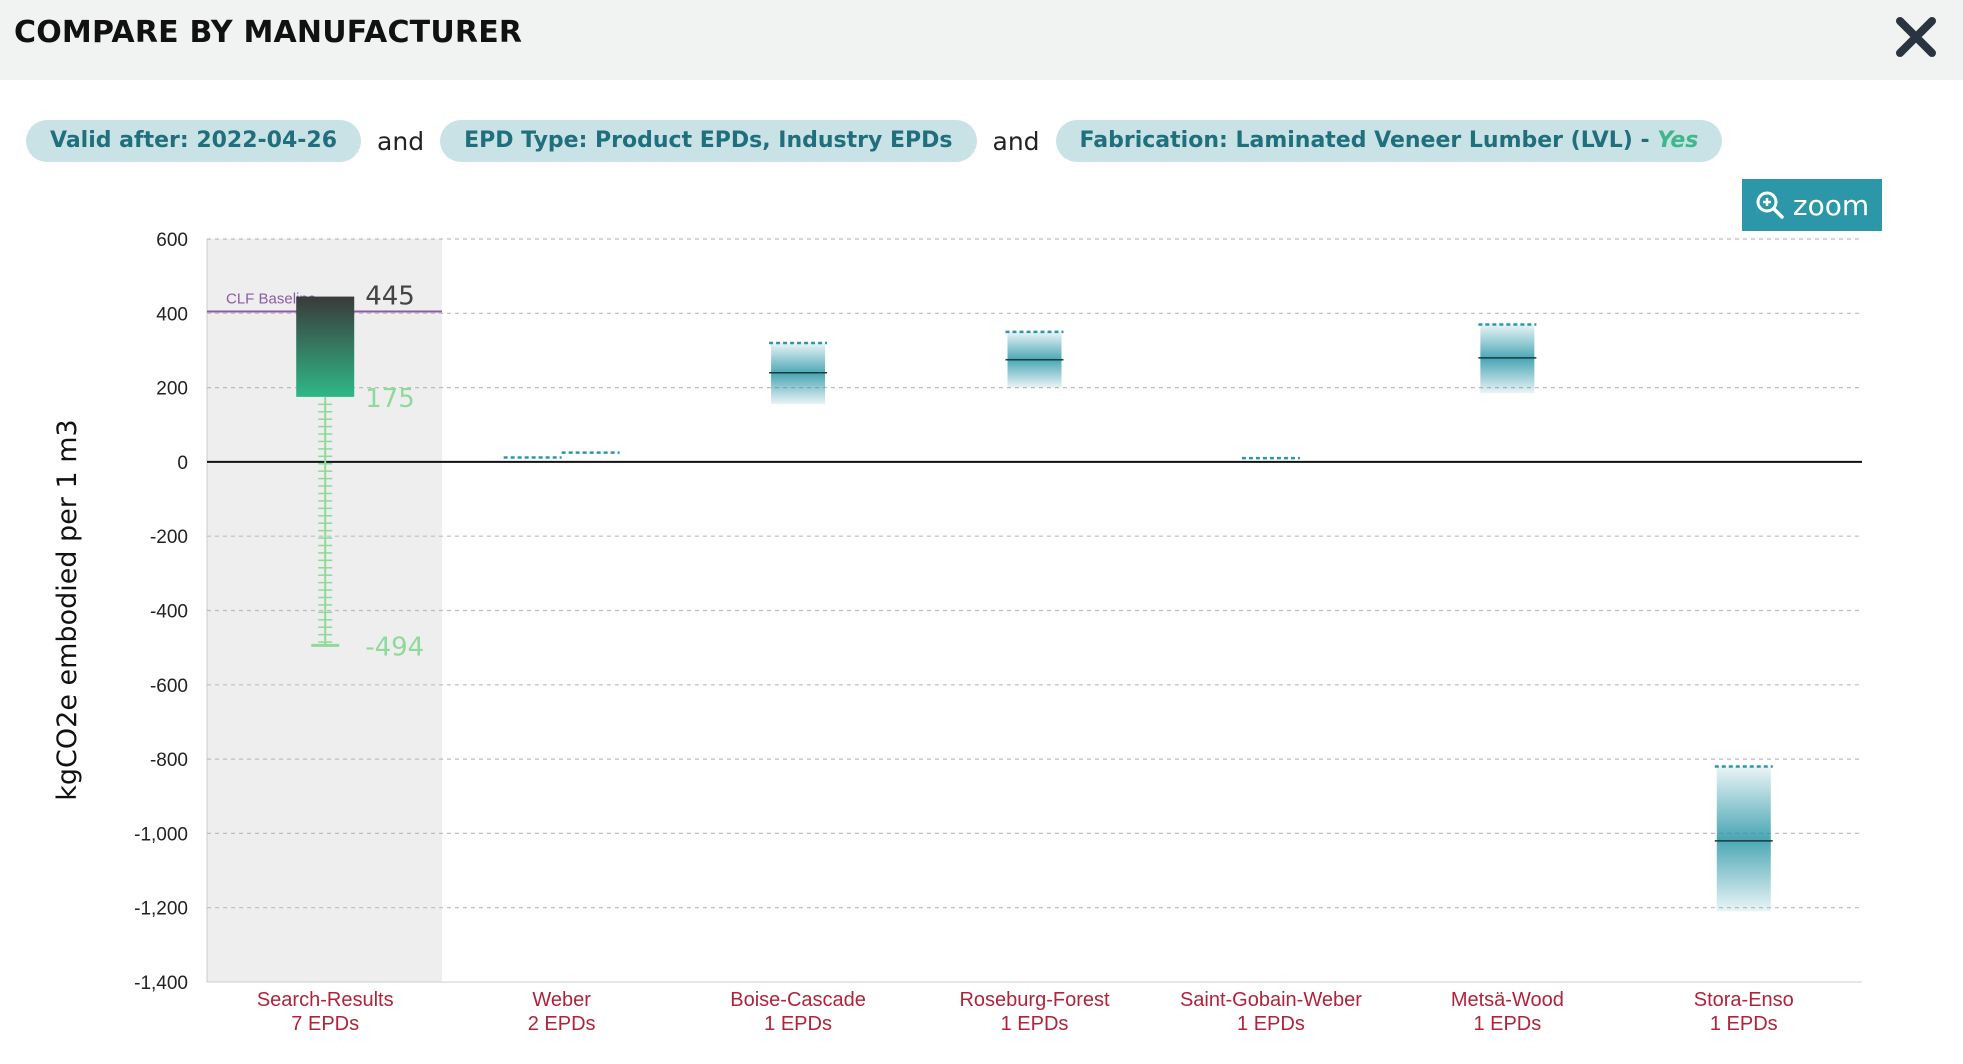 The height and width of the screenshot is (1064, 1963). I want to click on category-count: 7 EPDs, so click(325, 1024).